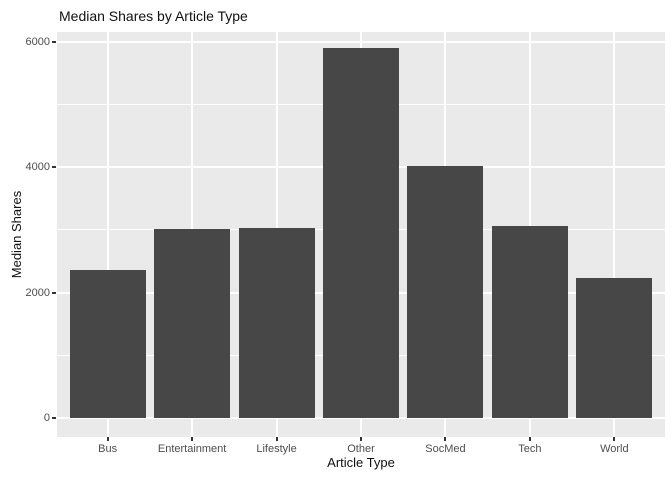  I want to click on y-tick-label: 2000, so click(37, 292).